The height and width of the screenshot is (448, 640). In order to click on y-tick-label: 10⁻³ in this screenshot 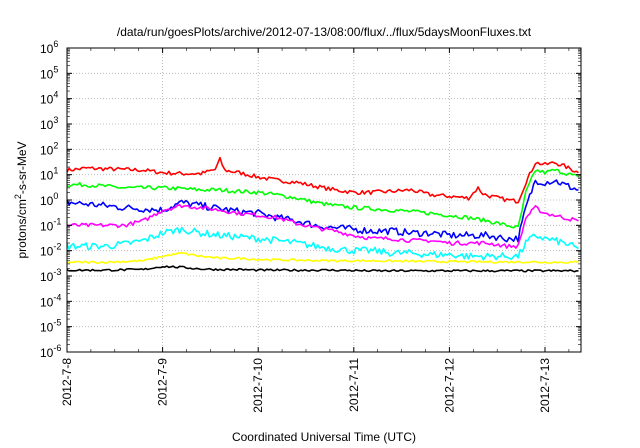, I will do `click(50, 275)`.